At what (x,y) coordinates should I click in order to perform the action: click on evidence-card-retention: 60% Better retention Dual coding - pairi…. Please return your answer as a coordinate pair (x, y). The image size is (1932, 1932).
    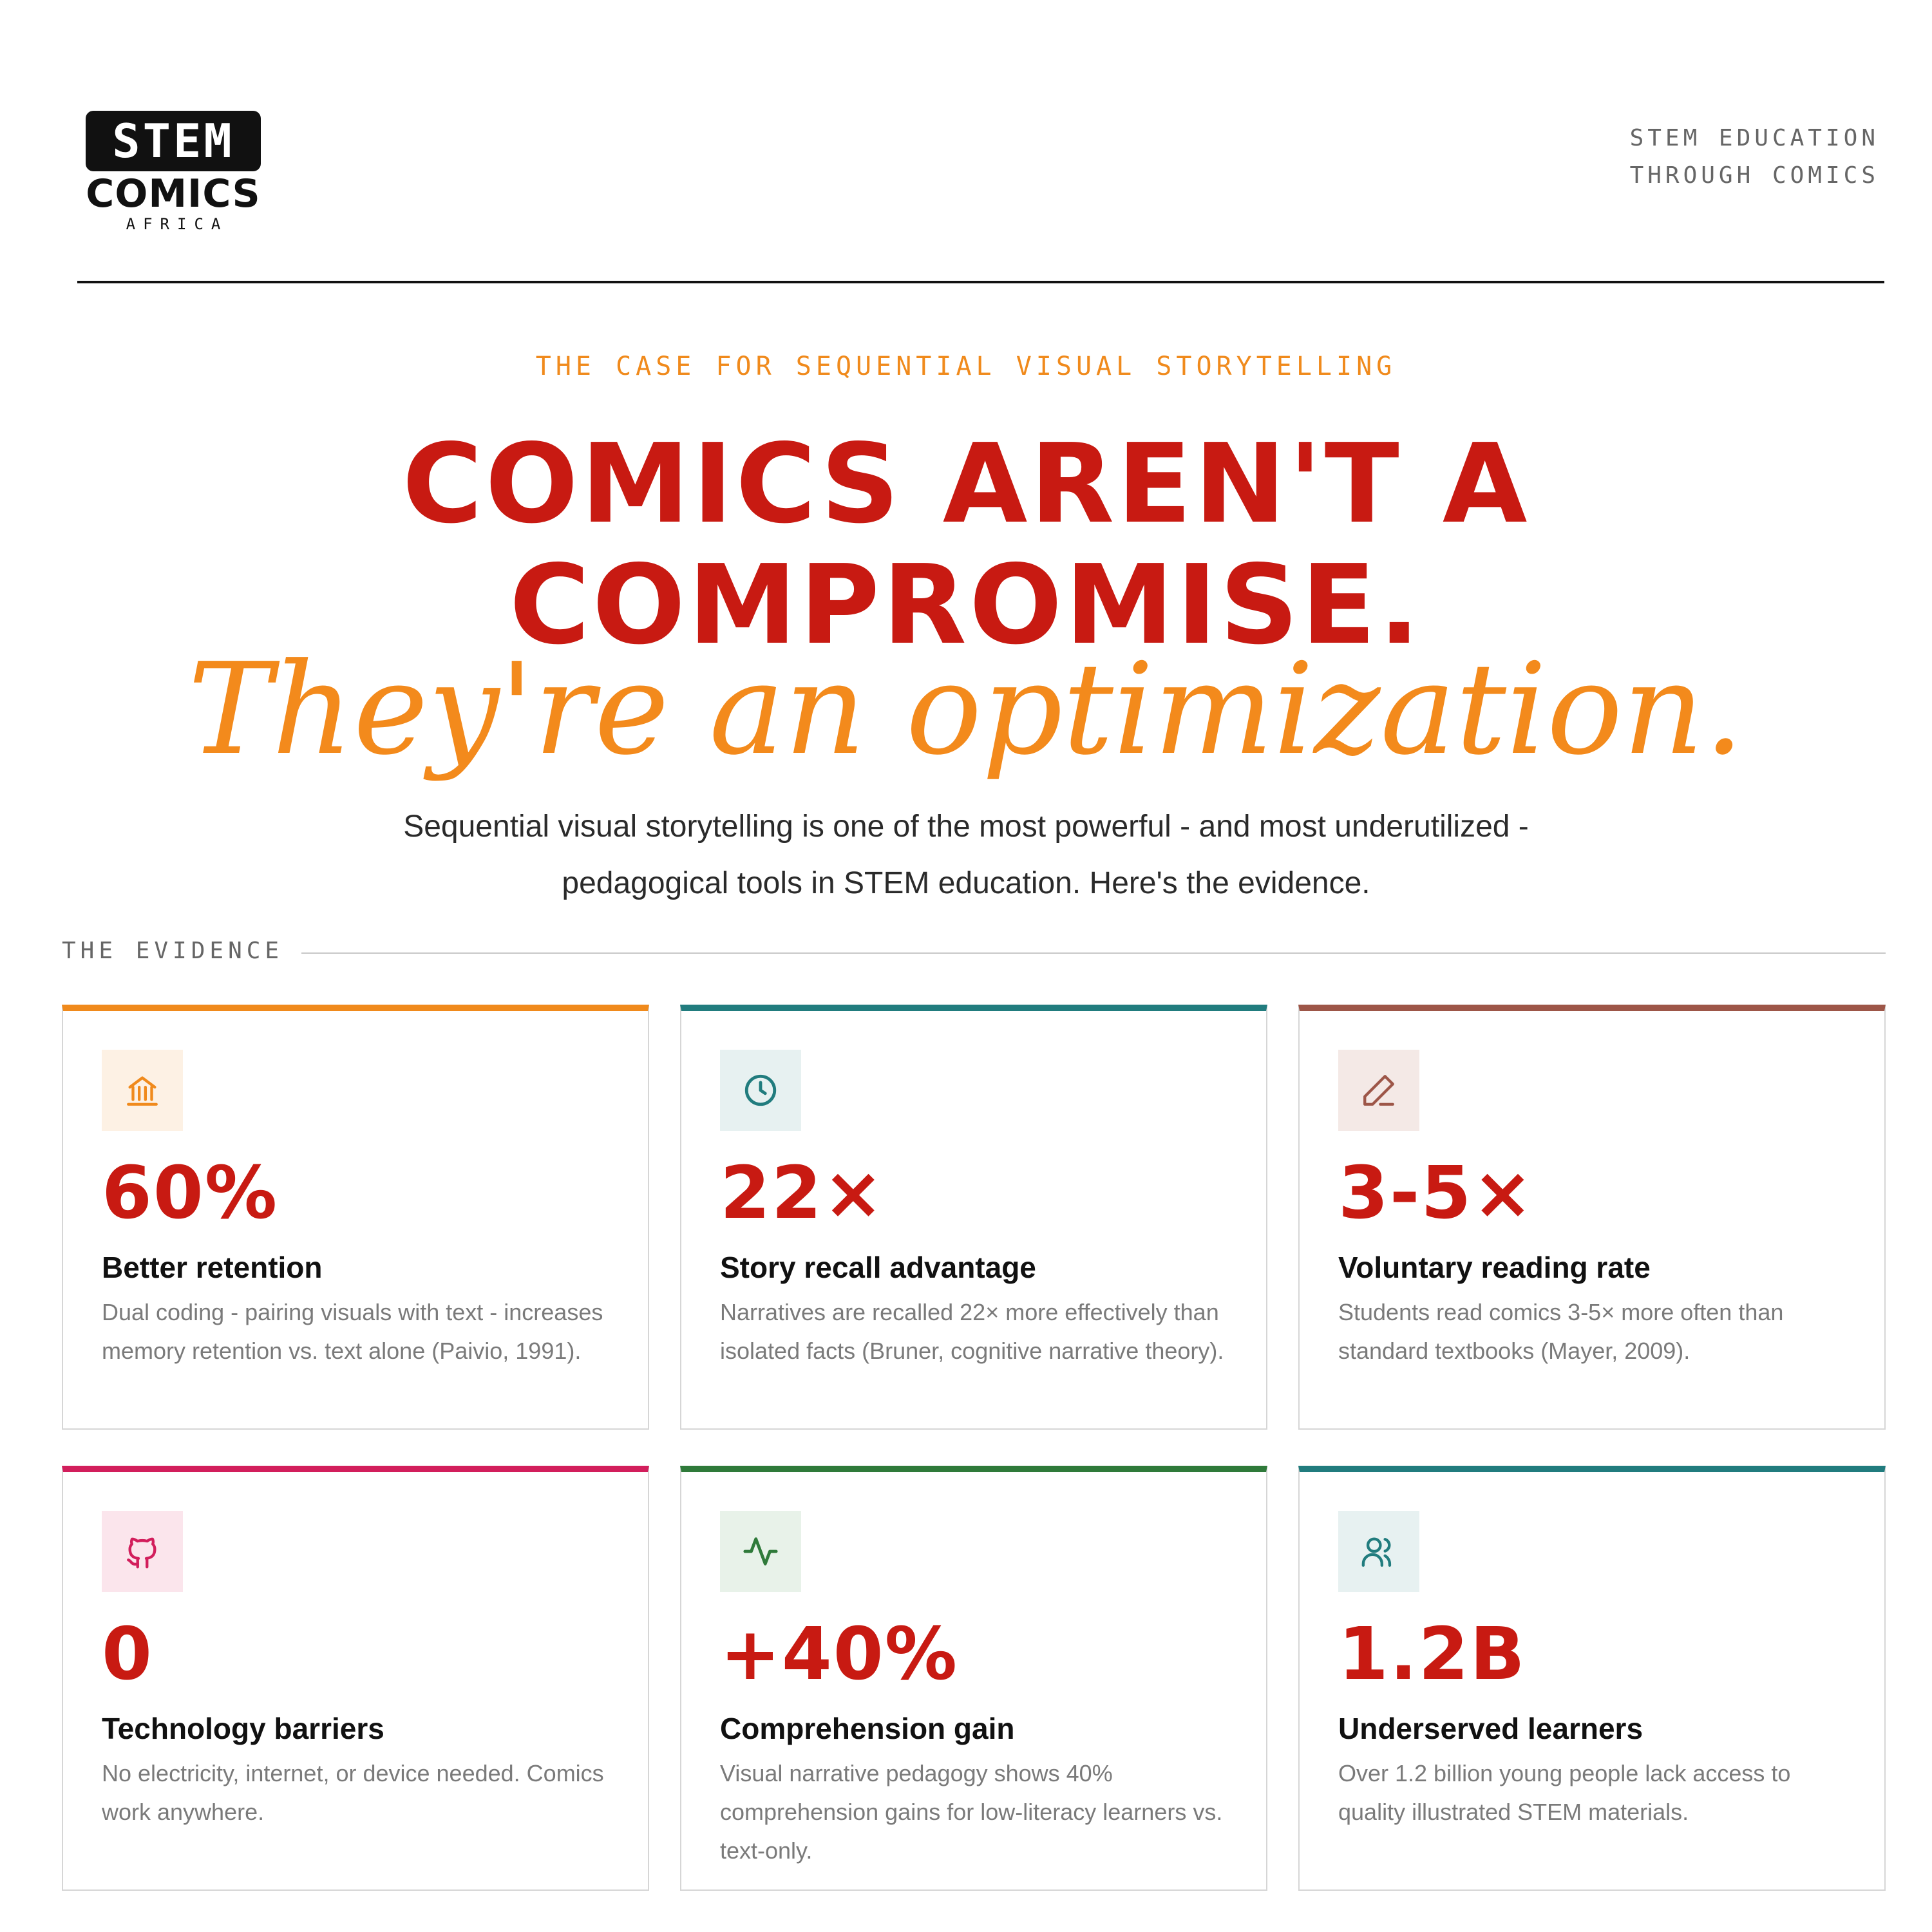
    Looking at the image, I should click on (355, 1218).